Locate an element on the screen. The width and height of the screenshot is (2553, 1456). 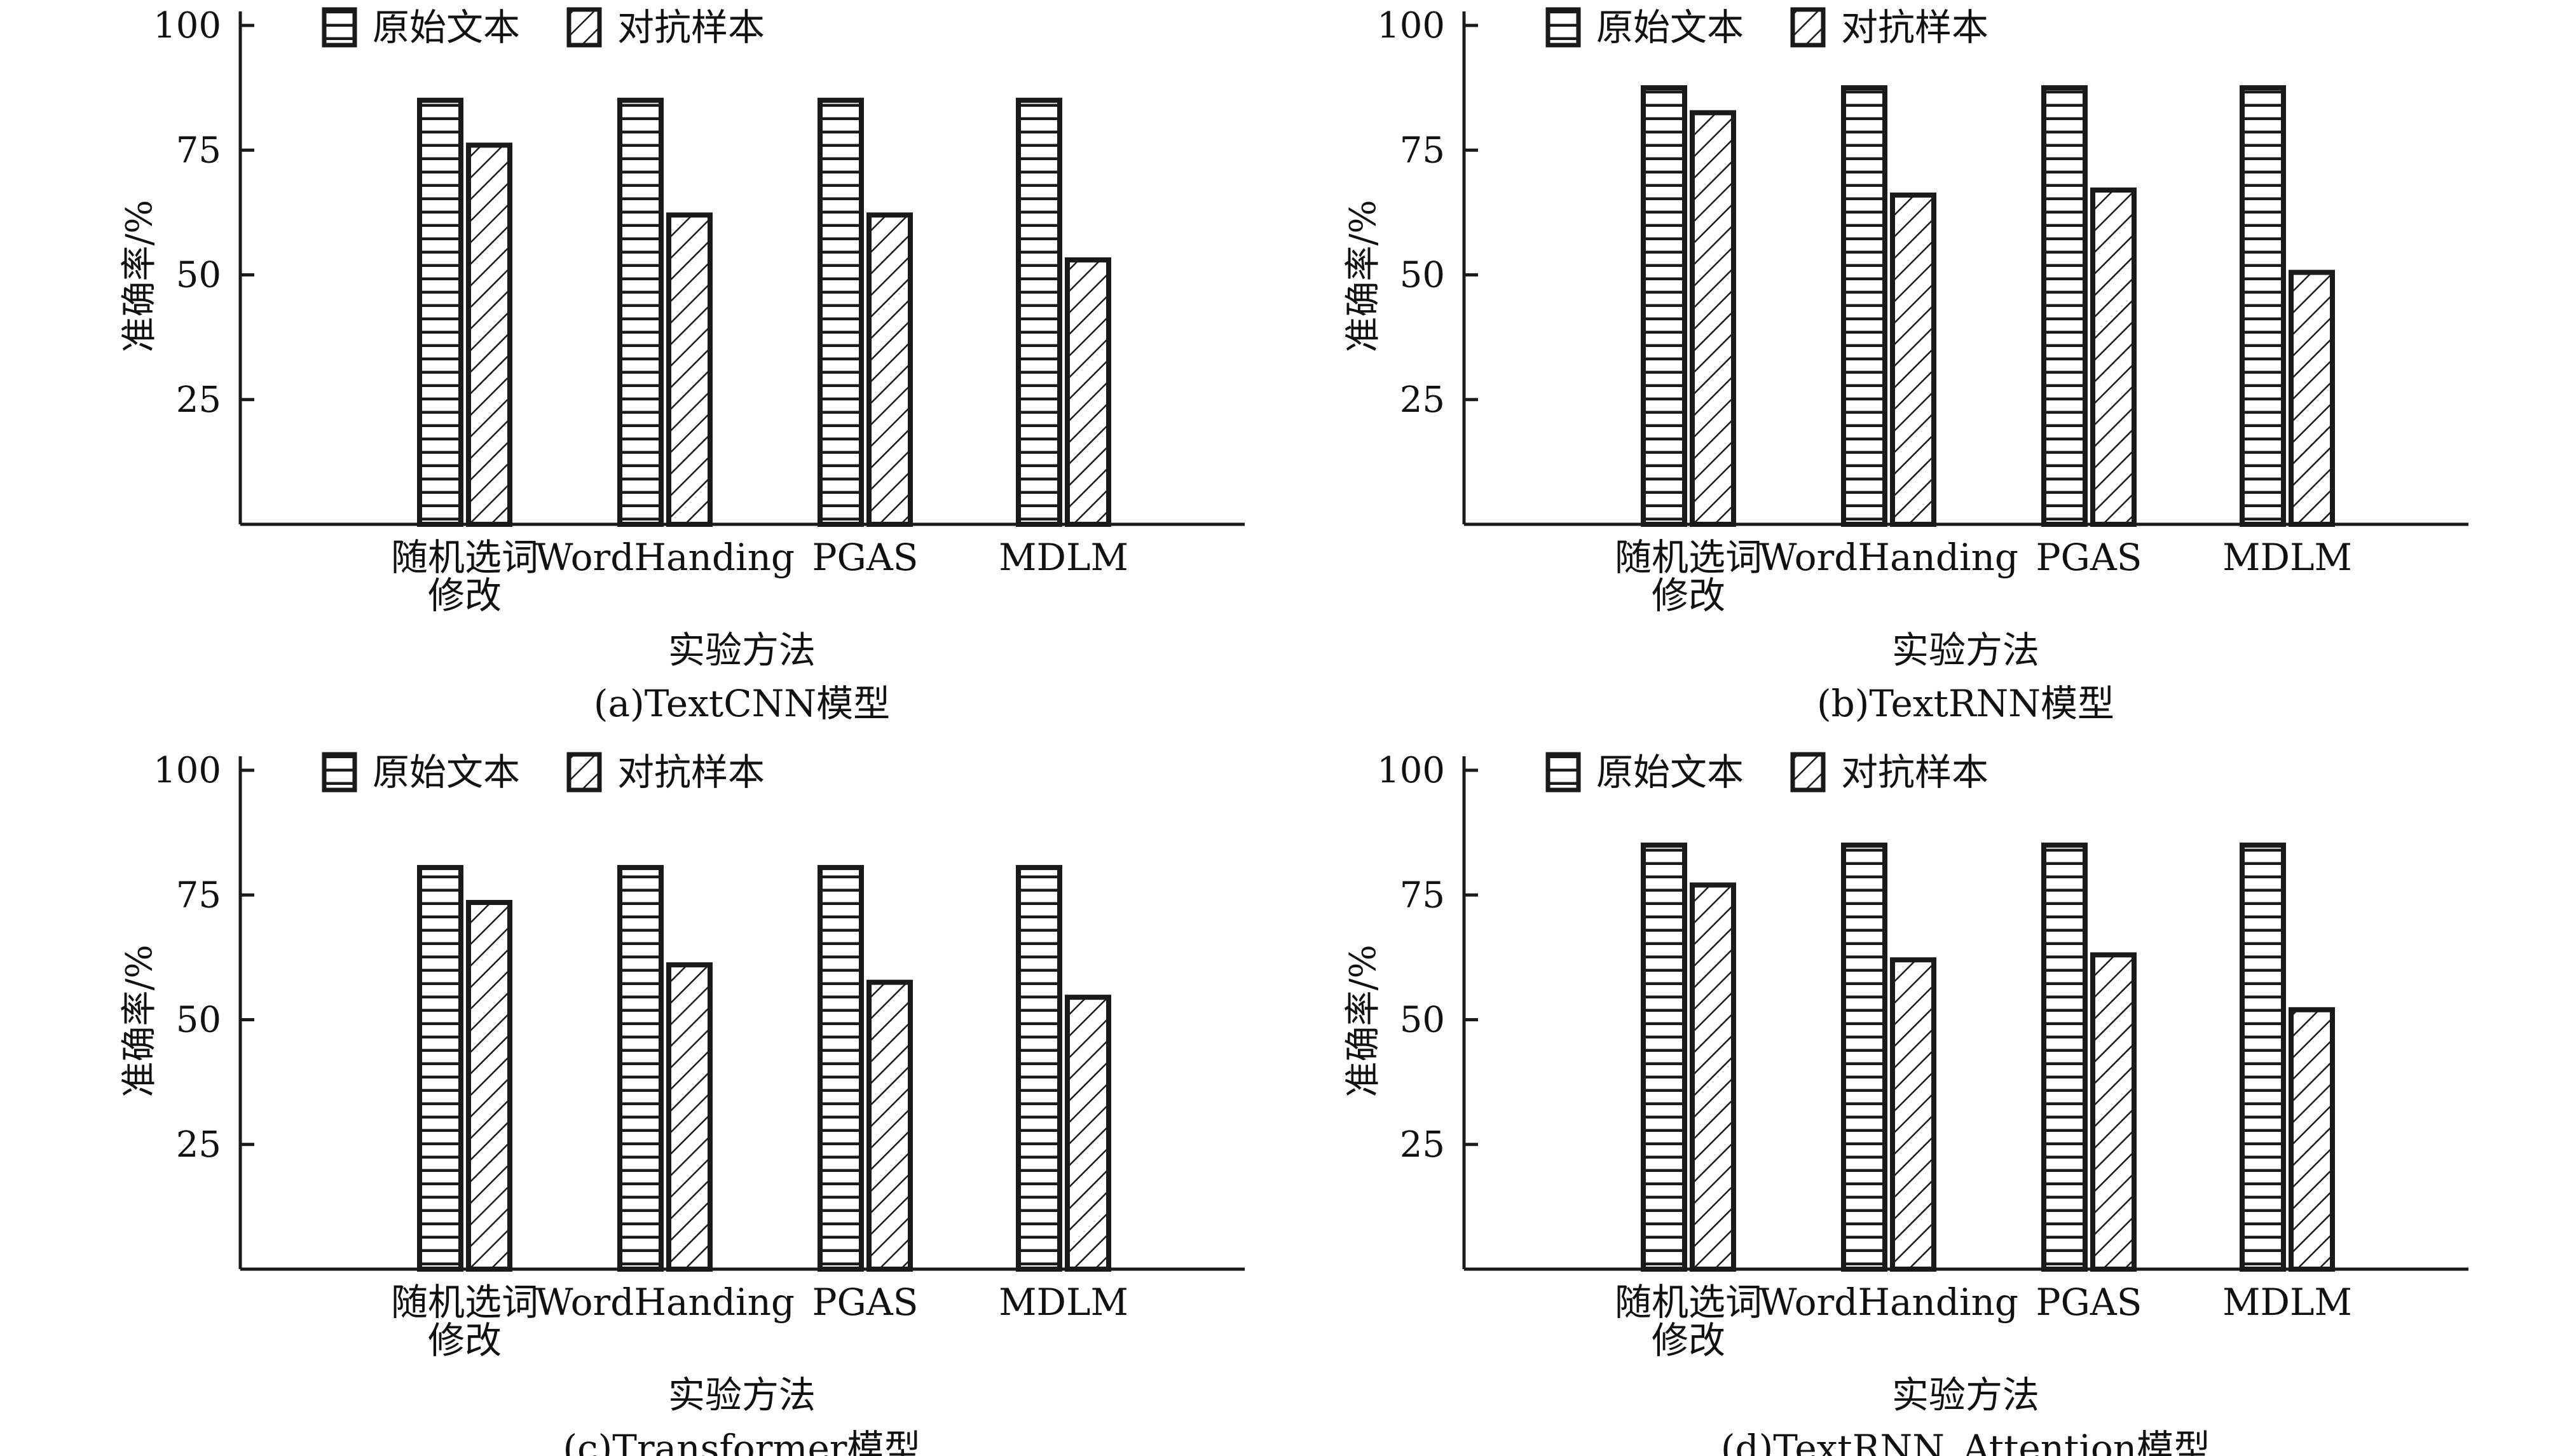
panel-caption: (c)Transformer模型 is located at coordinates (742, 1441).